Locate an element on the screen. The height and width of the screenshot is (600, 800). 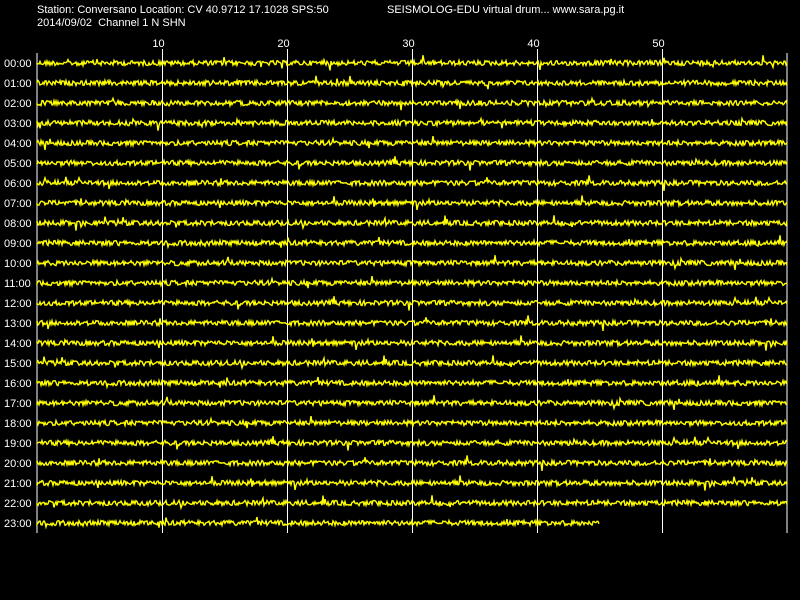
hour-label: 15:00 is located at coordinates (18, 364).